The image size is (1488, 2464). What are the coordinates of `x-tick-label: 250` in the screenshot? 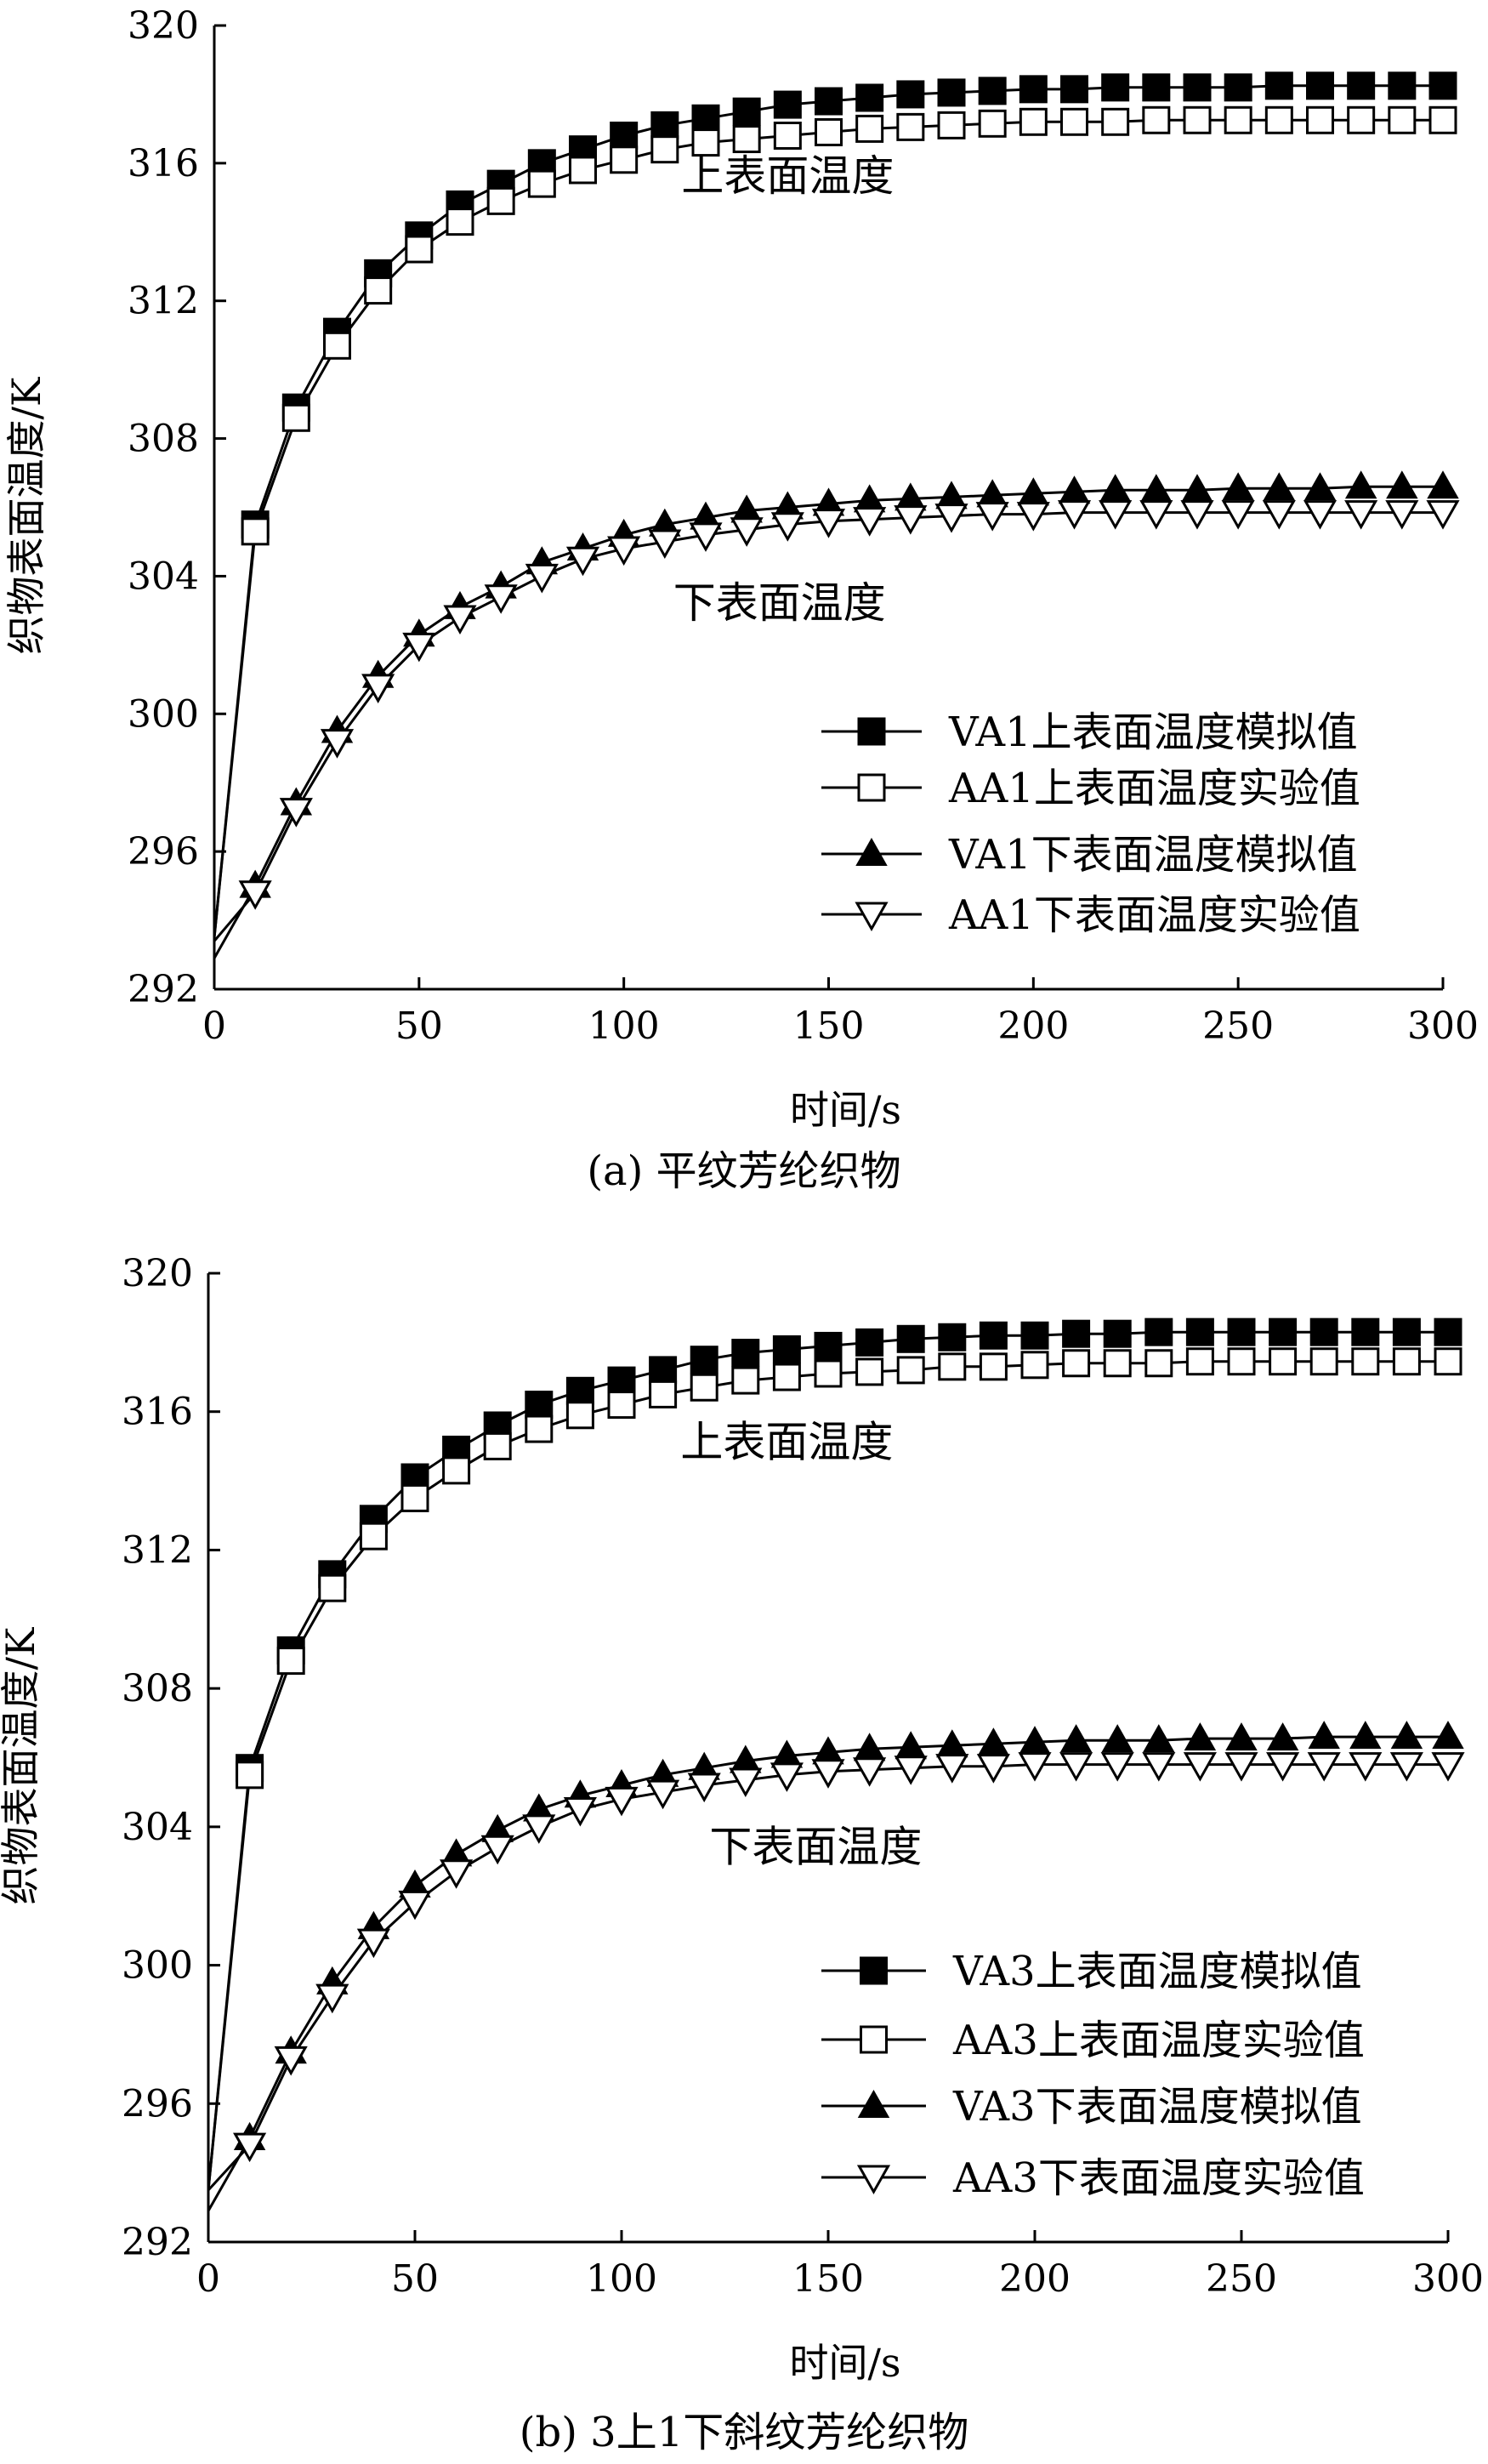 It's located at (1238, 1026).